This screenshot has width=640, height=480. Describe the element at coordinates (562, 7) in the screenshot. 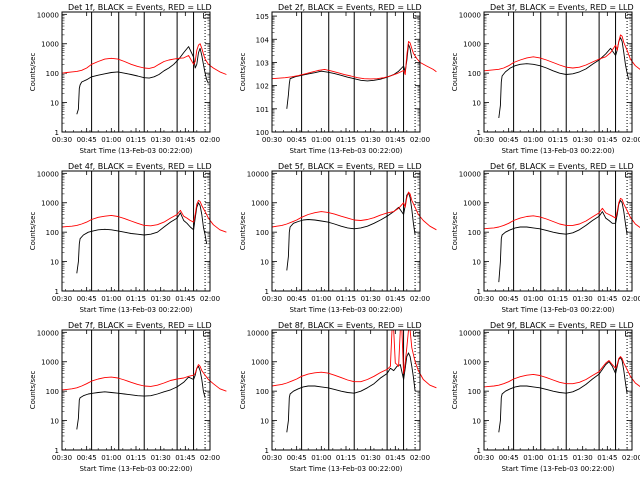

I see `chart-title: Det 3f, BLACK = Events, RED = LLD` at that location.